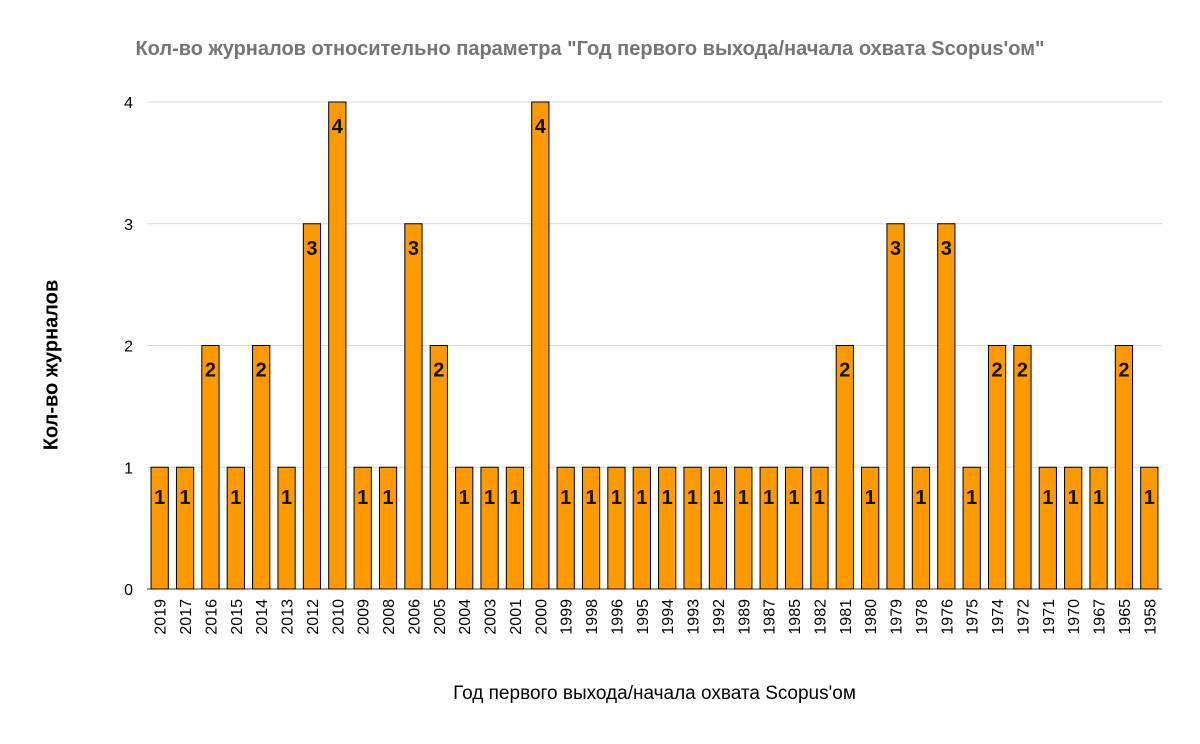 This screenshot has width=1200, height=744. I want to click on y-tick-label: 3, so click(128, 225).